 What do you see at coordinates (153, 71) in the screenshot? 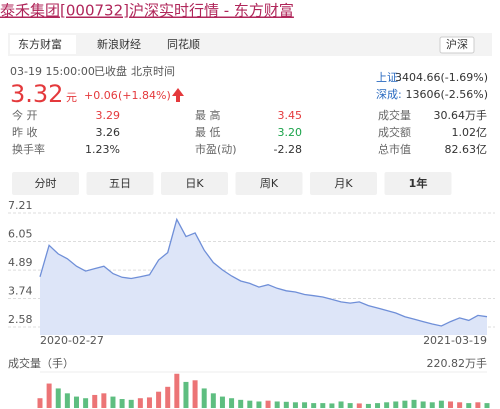
I see `quote-zone: 北京时间` at bounding box center [153, 71].